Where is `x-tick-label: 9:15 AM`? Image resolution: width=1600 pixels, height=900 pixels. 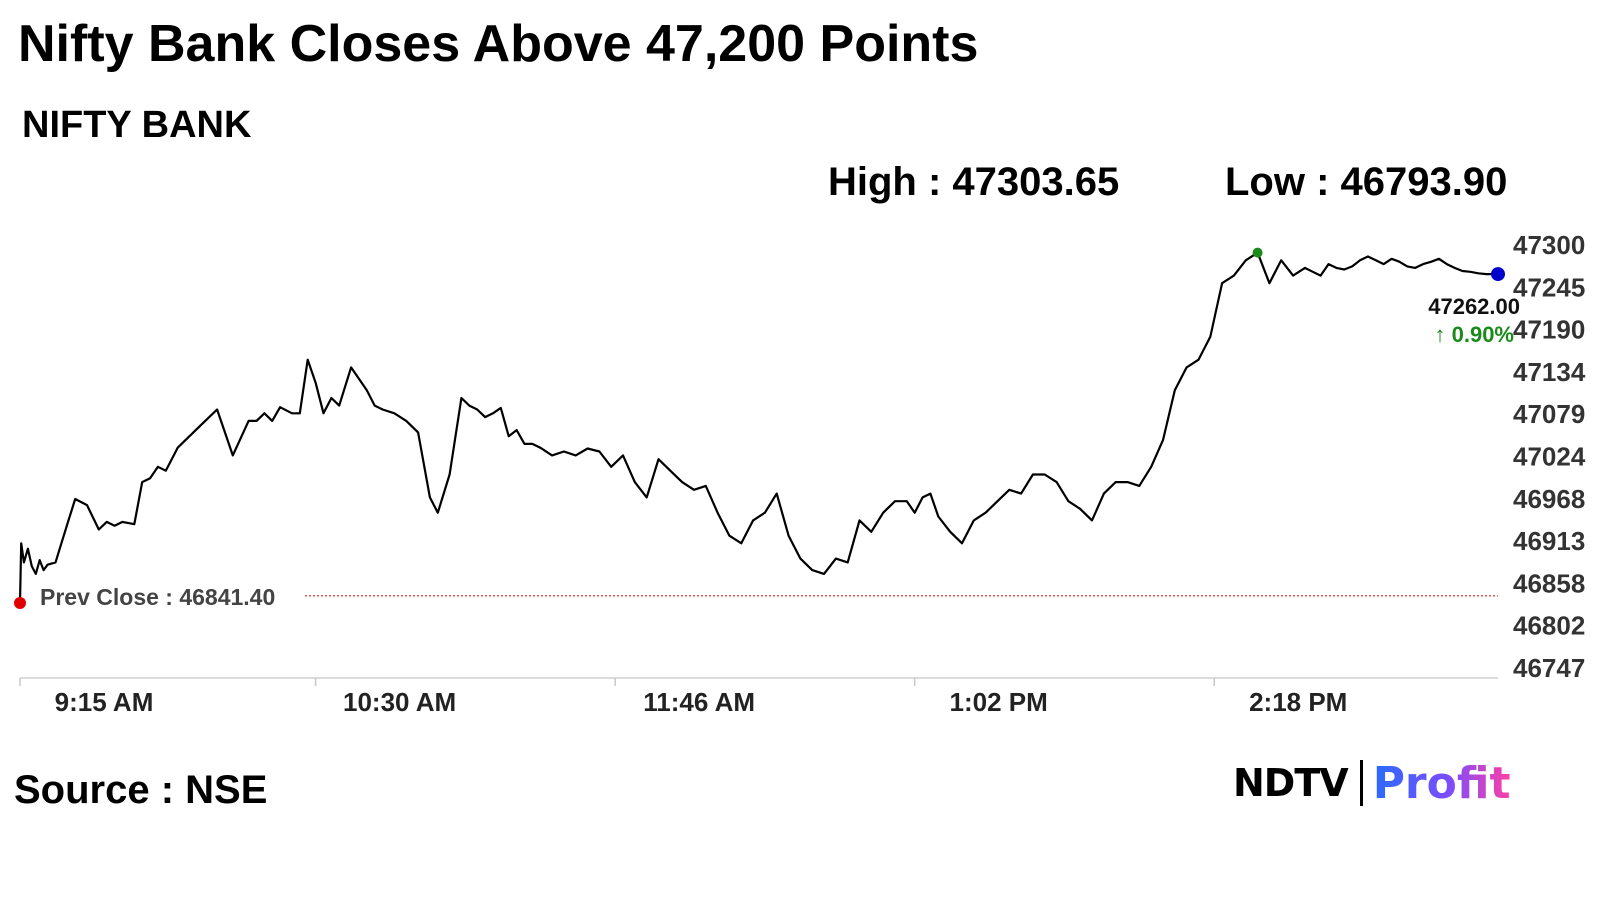
x-tick-label: 9:15 AM is located at coordinates (104, 702).